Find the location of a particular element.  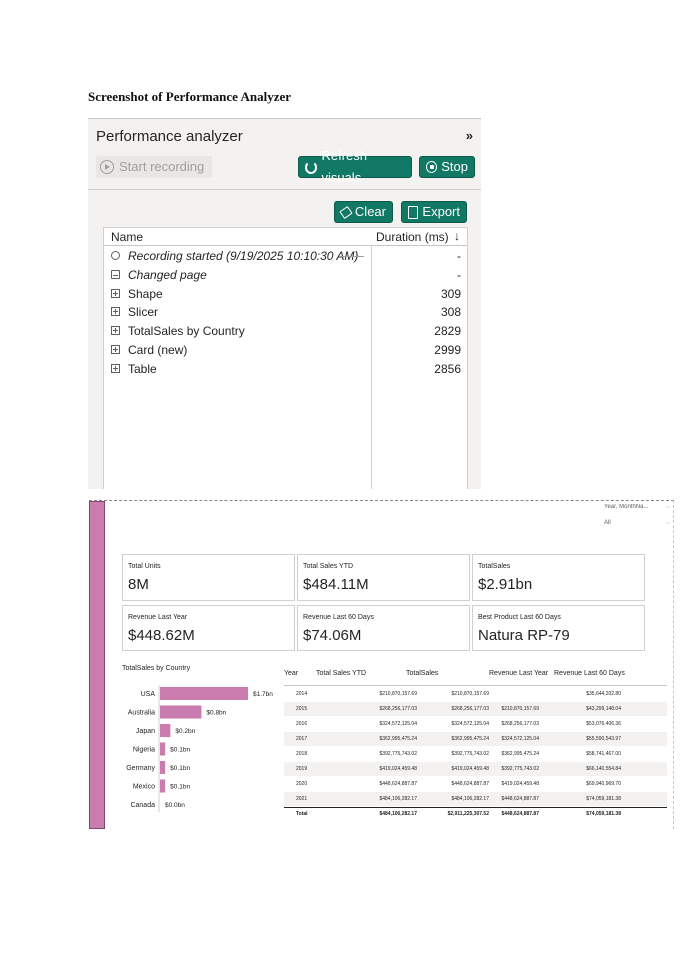

chevron-down-icon: ⌵ is located at coordinates (667, 523).